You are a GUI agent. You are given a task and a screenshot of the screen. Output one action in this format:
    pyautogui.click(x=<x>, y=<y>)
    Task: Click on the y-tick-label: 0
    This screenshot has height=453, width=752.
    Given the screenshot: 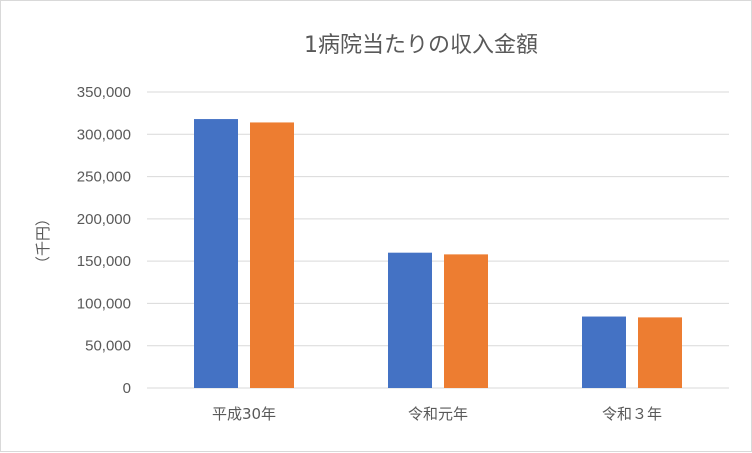 What is the action you would take?
    pyautogui.click(x=127, y=388)
    